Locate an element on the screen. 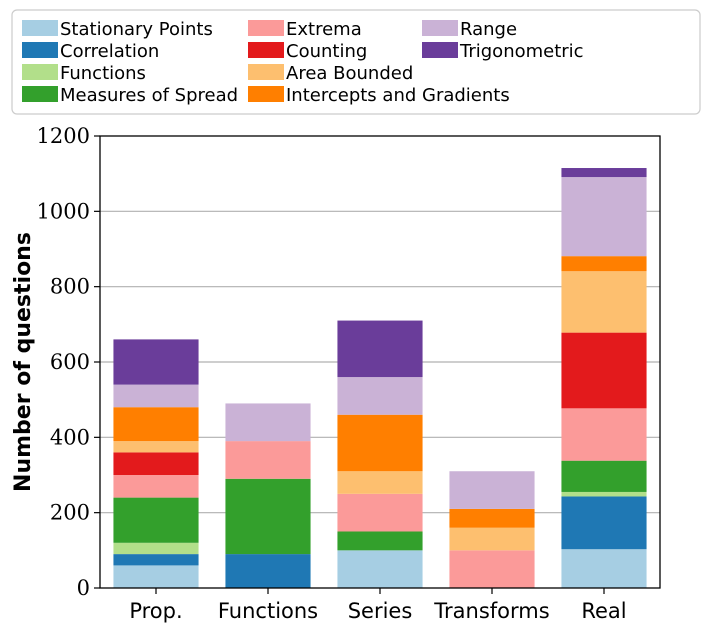  y-axis-title: Number of questions is located at coordinates (23, 362).